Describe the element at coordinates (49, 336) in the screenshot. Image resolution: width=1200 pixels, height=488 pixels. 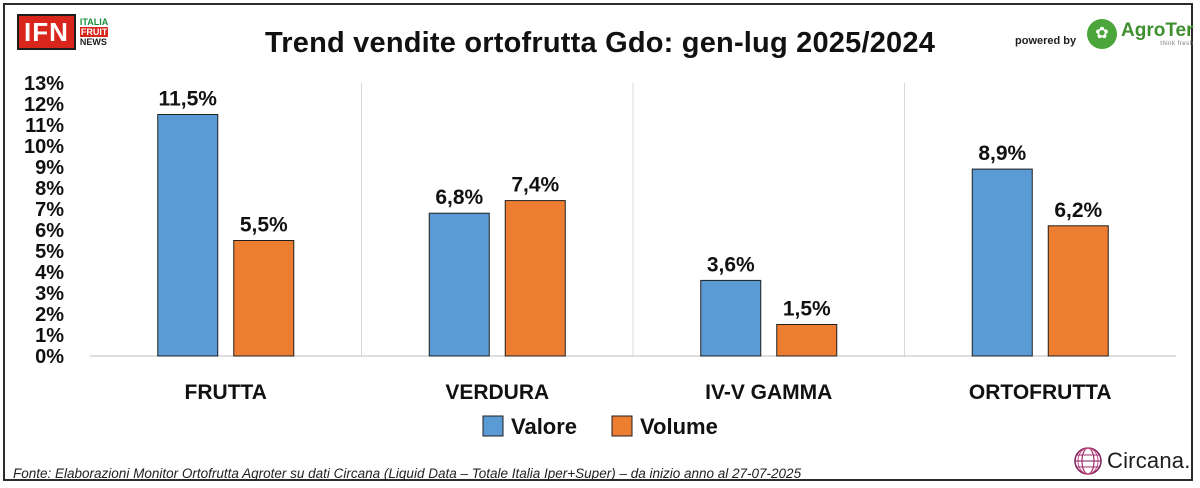
I see `y-tick-label: 1%` at that location.